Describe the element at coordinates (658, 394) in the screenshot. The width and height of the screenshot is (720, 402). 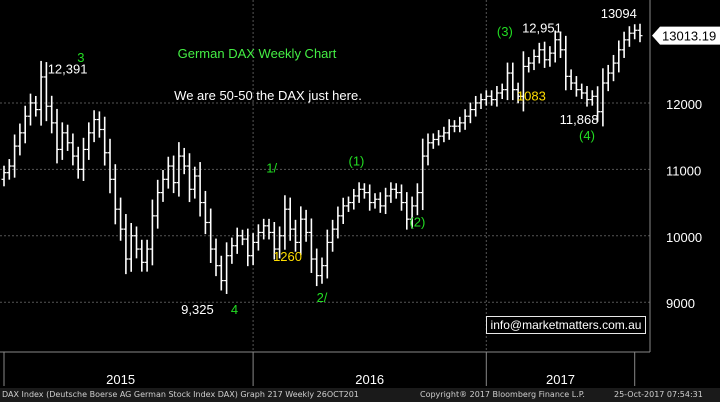
I see `footer-timestamp: 25-Oct-2017 07:54:31` at that location.